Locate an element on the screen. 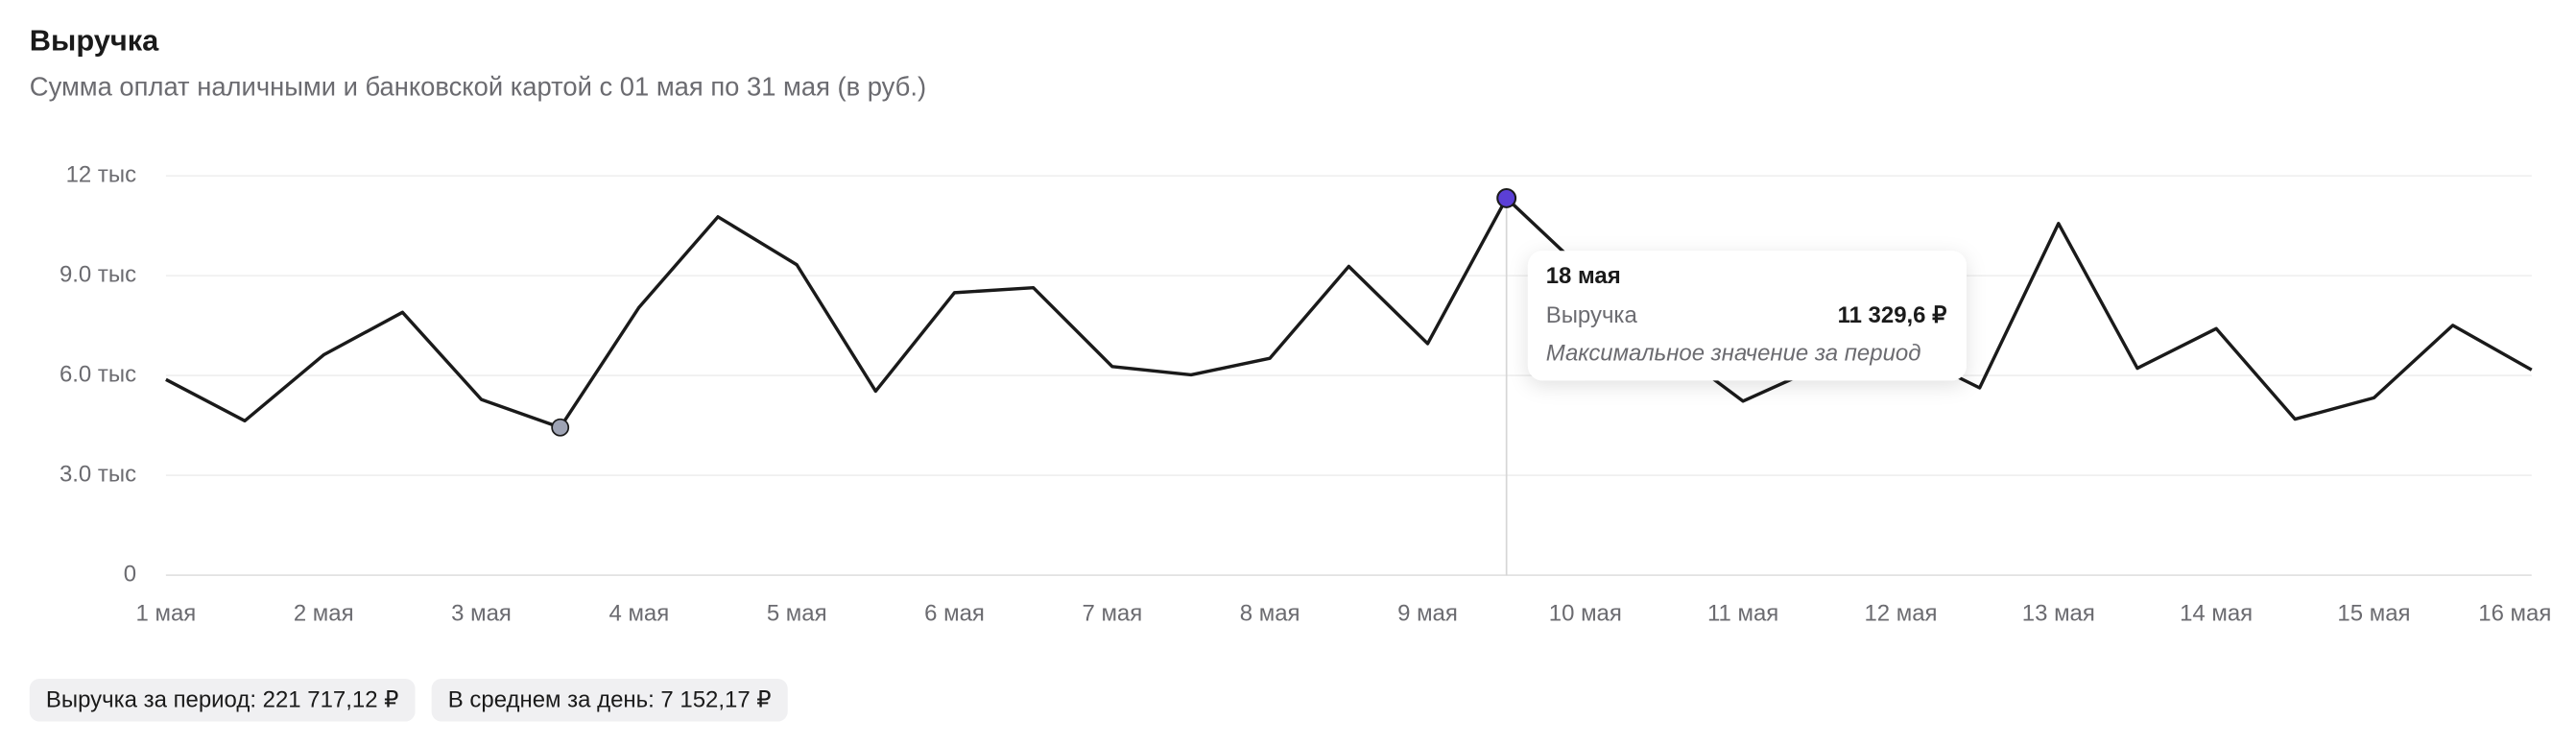 This screenshot has width=2576, height=745. y-tick-label: 3.0 тыс is located at coordinates (98, 474).